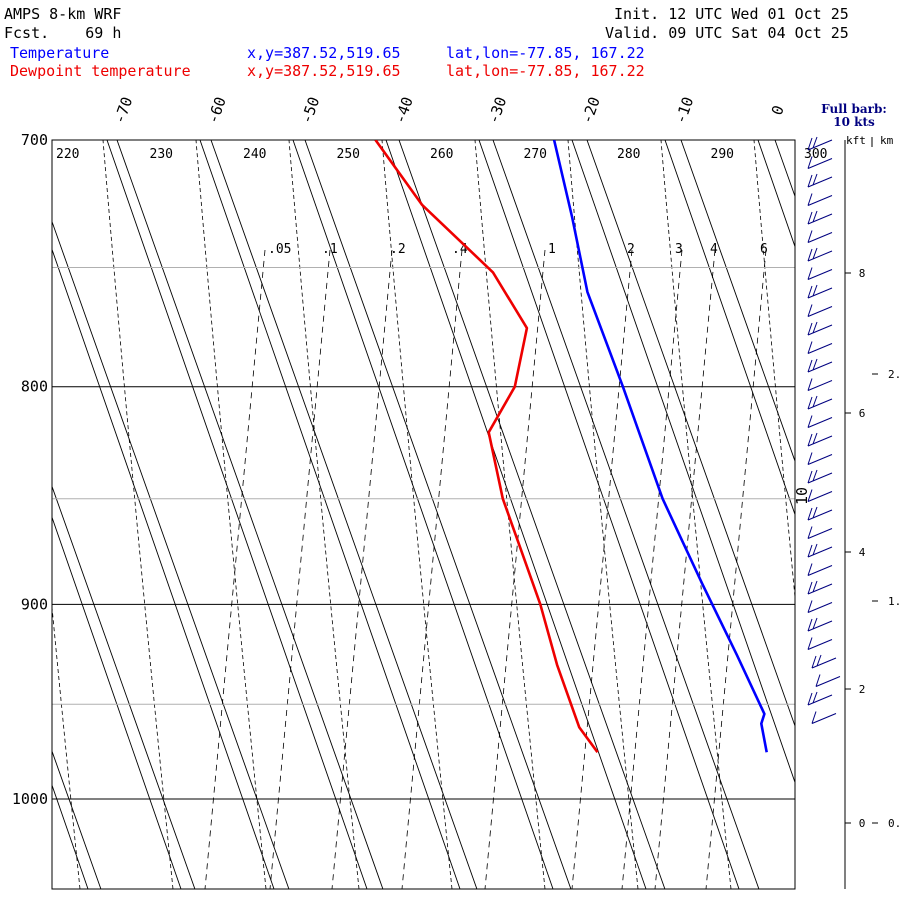 The width and height of the screenshot is (900, 900). What do you see at coordinates (460, 249) in the screenshot?
I see `mixing-ratio-label: .4` at bounding box center [460, 249].